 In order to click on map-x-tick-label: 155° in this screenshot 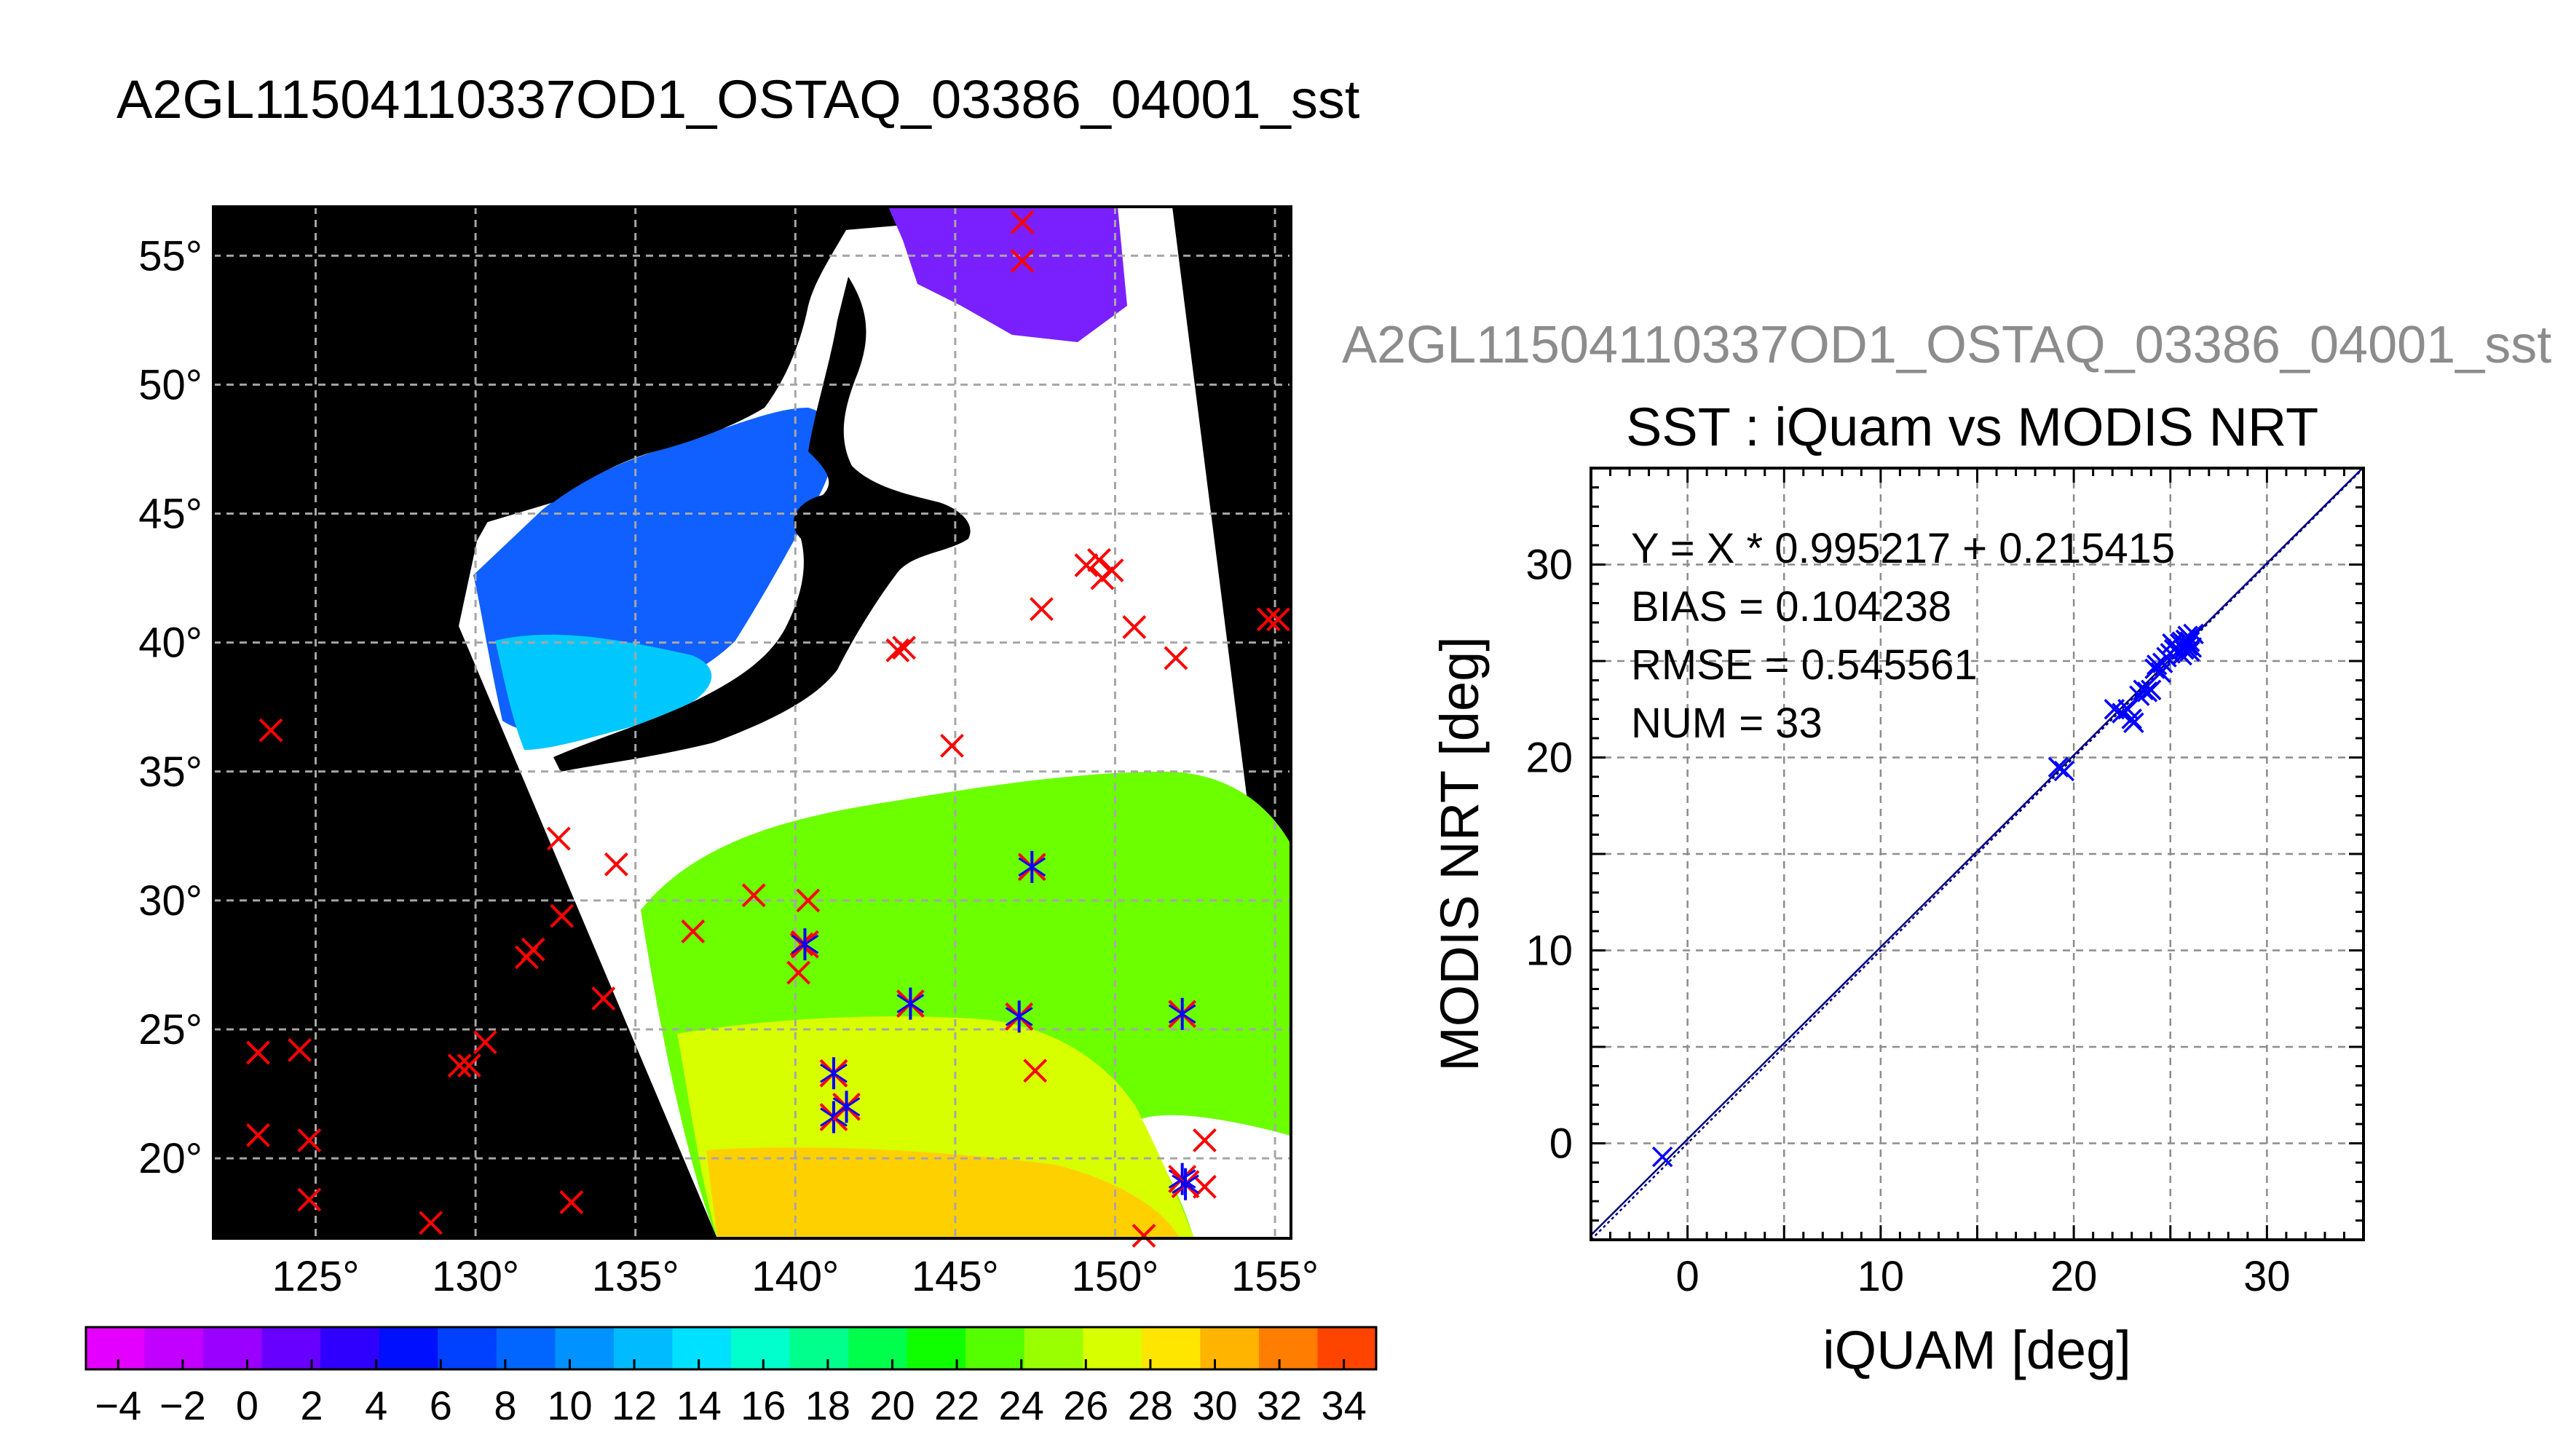, I will do `click(1275, 1276)`.